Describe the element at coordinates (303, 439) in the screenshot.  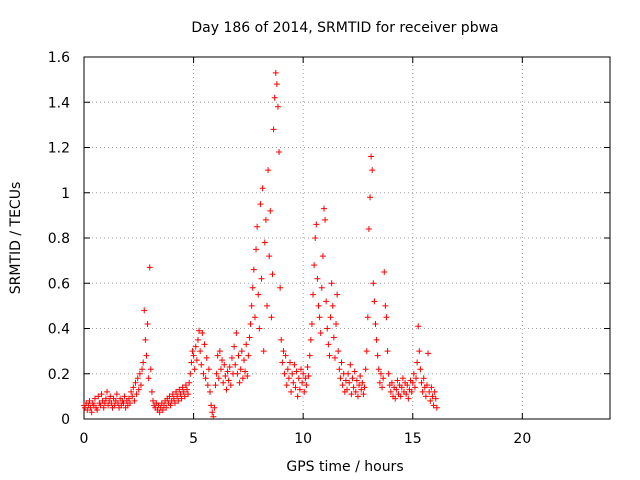
I see `x-tick-label: 10` at that location.